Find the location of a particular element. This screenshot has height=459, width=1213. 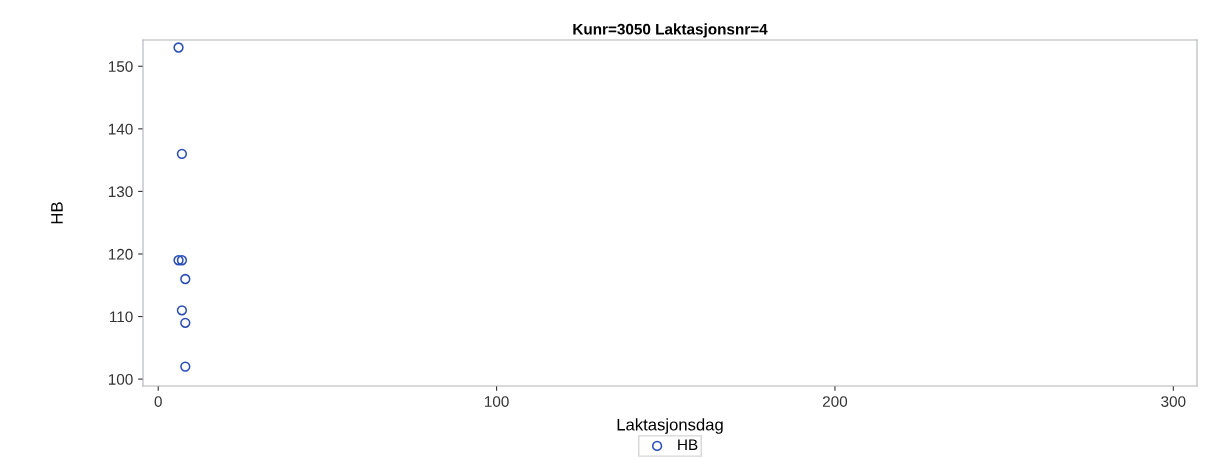

y-tick-label: 100 is located at coordinates (120, 379).